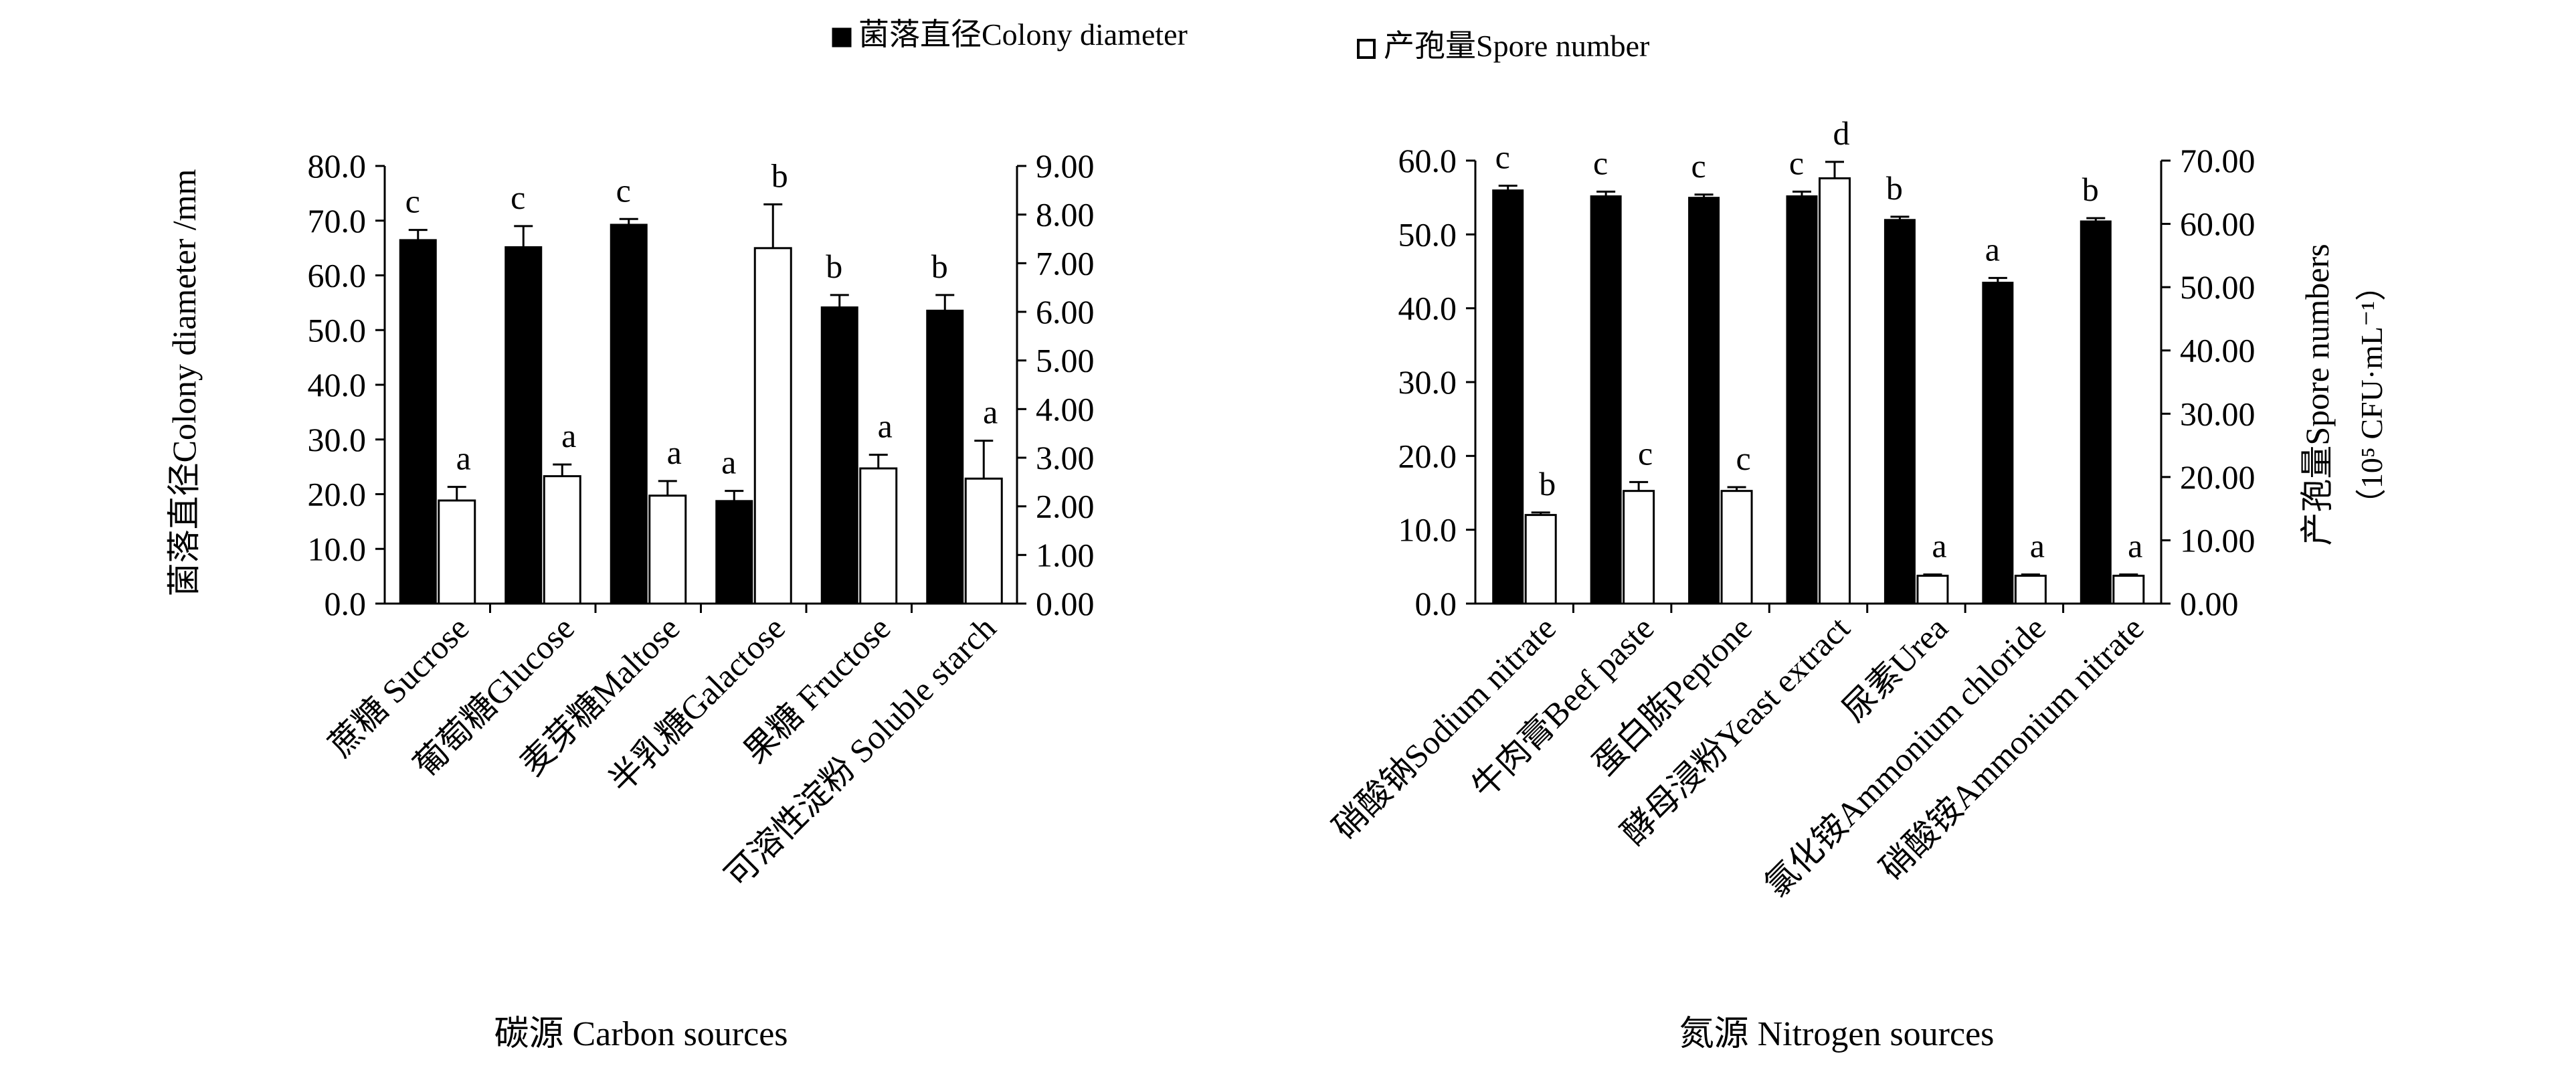 The height and width of the screenshot is (1074, 2576). I want to click on nitrogen-right-axis-unit: （10⁵ CFU·mL⁻¹）, so click(2372, 394).